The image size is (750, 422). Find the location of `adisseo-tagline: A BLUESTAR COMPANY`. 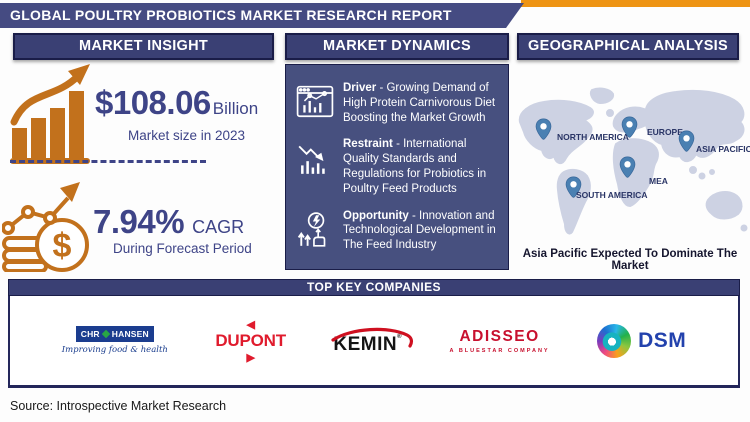

adisseo-tagline: A BLUESTAR COMPANY is located at coordinates (499, 350).